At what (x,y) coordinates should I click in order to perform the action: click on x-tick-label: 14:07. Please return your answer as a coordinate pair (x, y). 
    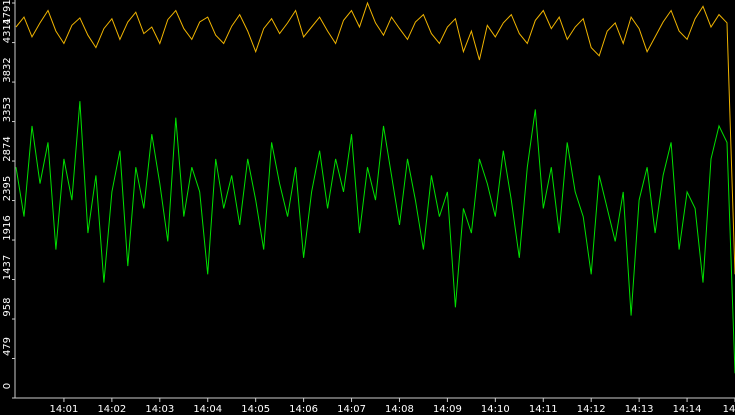
    Looking at the image, I should click on (351, 409).